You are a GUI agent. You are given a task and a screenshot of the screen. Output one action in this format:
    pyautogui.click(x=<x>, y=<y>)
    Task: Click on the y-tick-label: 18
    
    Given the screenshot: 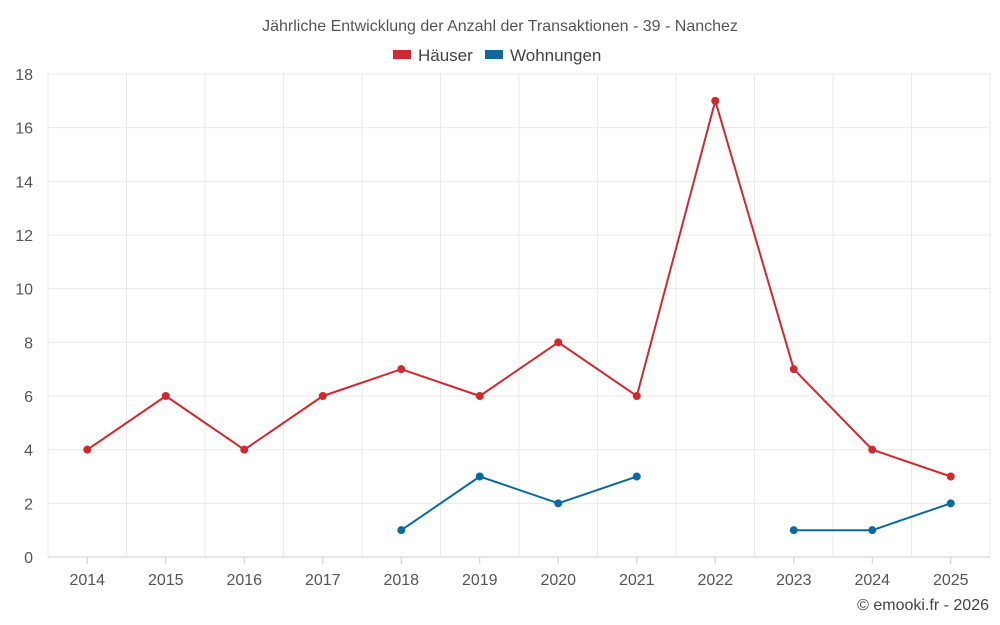 What is the action you would take?
    pyautogui.click(x=24, y=75)
    